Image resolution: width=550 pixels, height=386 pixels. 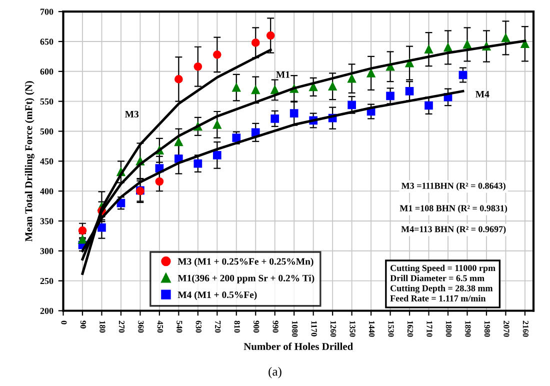 What do you see at coordinates (454, 209) in the screenshot?
I see `annotation: M1 =108 BHN (R² = 0.9831)` at bounding box center [454, 209].